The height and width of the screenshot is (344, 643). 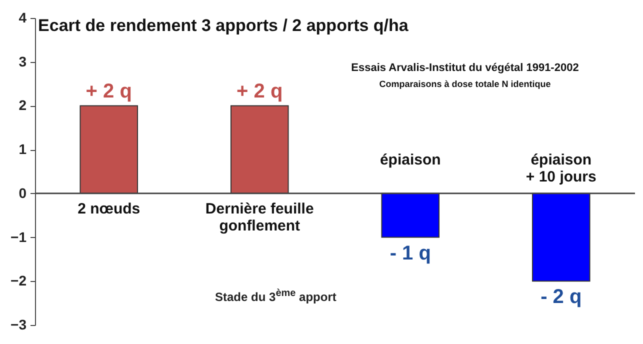 I want to click on y-tick-label: −1, so click(x=18, y=236).